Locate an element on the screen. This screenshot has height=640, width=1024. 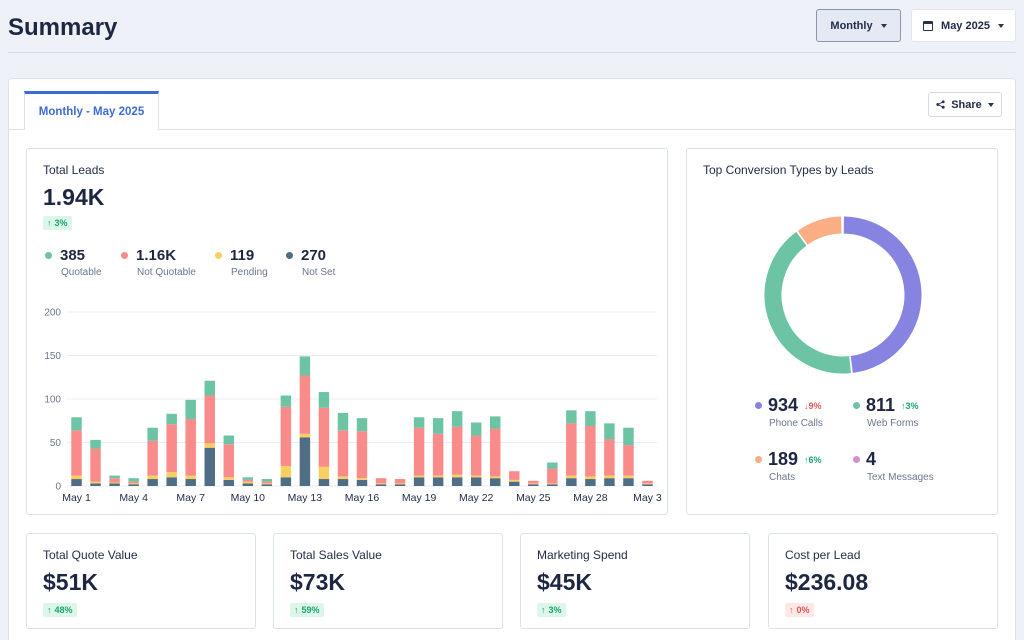
donut-slice-chats is located at coordinates (819, 230).